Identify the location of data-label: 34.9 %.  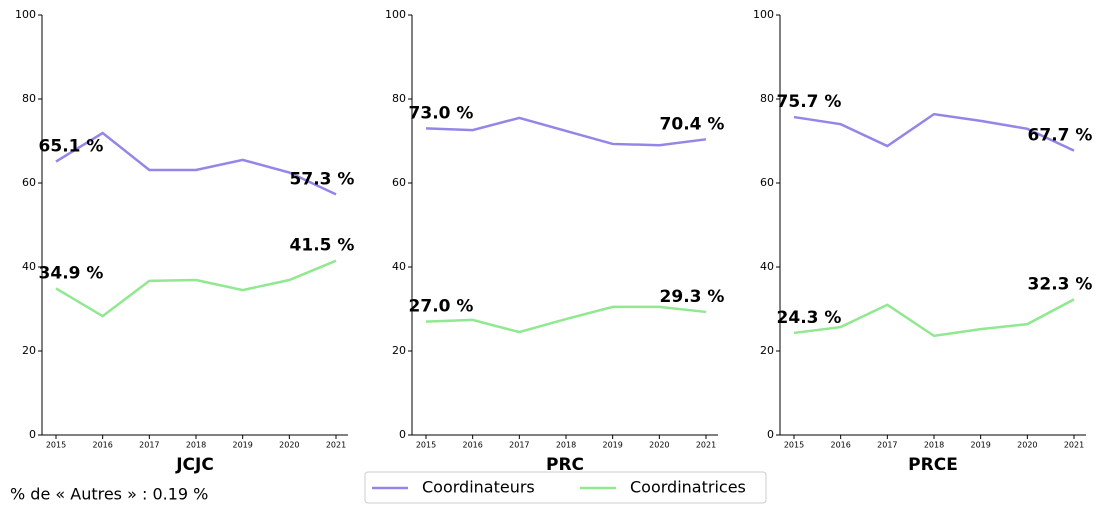
(71, 273).